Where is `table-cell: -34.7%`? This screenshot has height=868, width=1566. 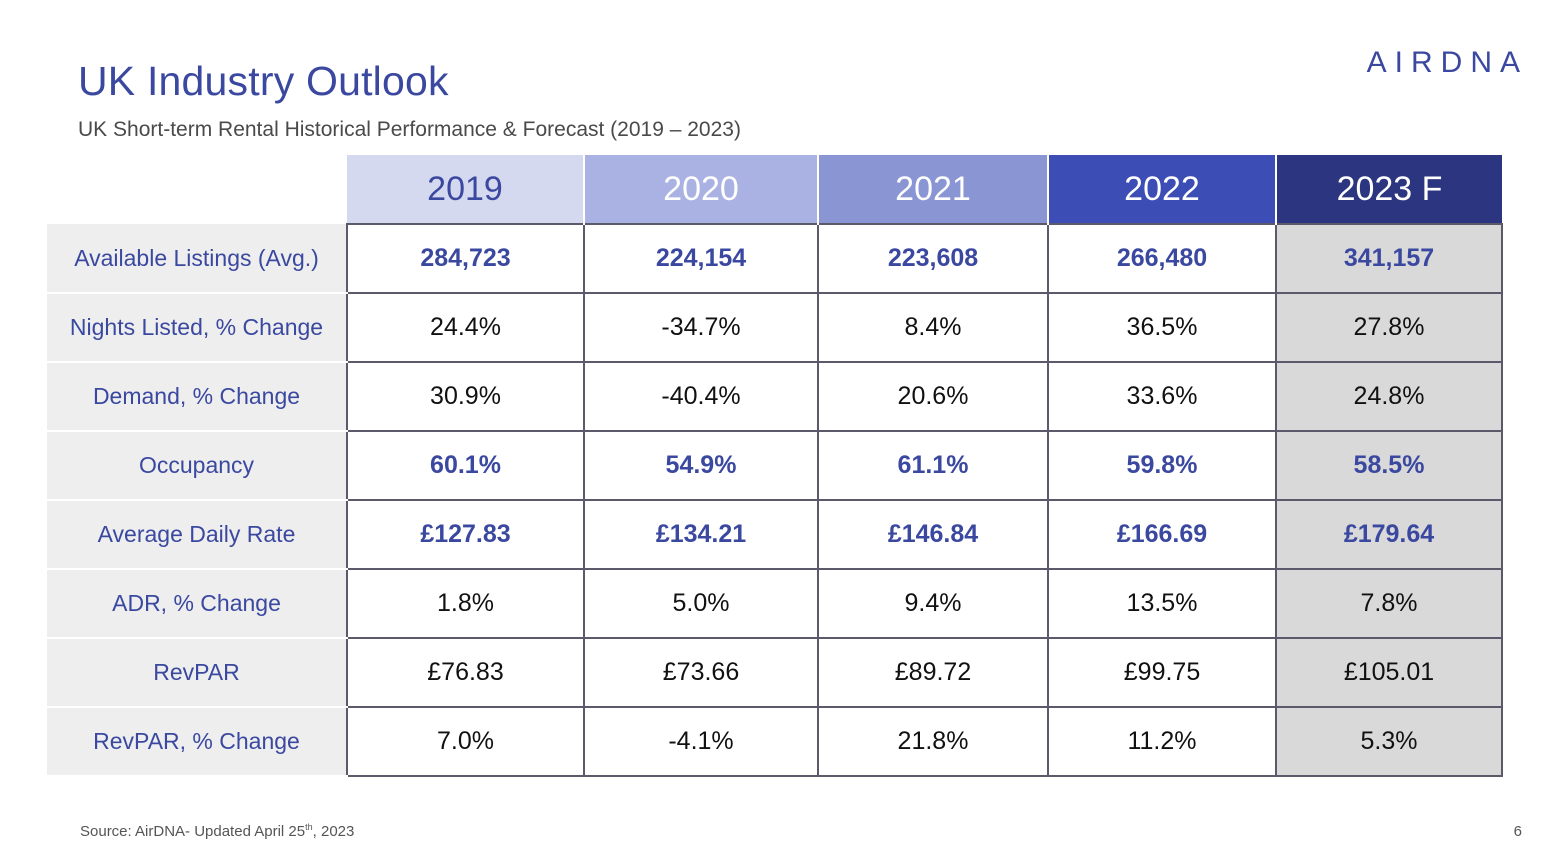
table-cell: -34.7% is located at coordinates (701, 327).